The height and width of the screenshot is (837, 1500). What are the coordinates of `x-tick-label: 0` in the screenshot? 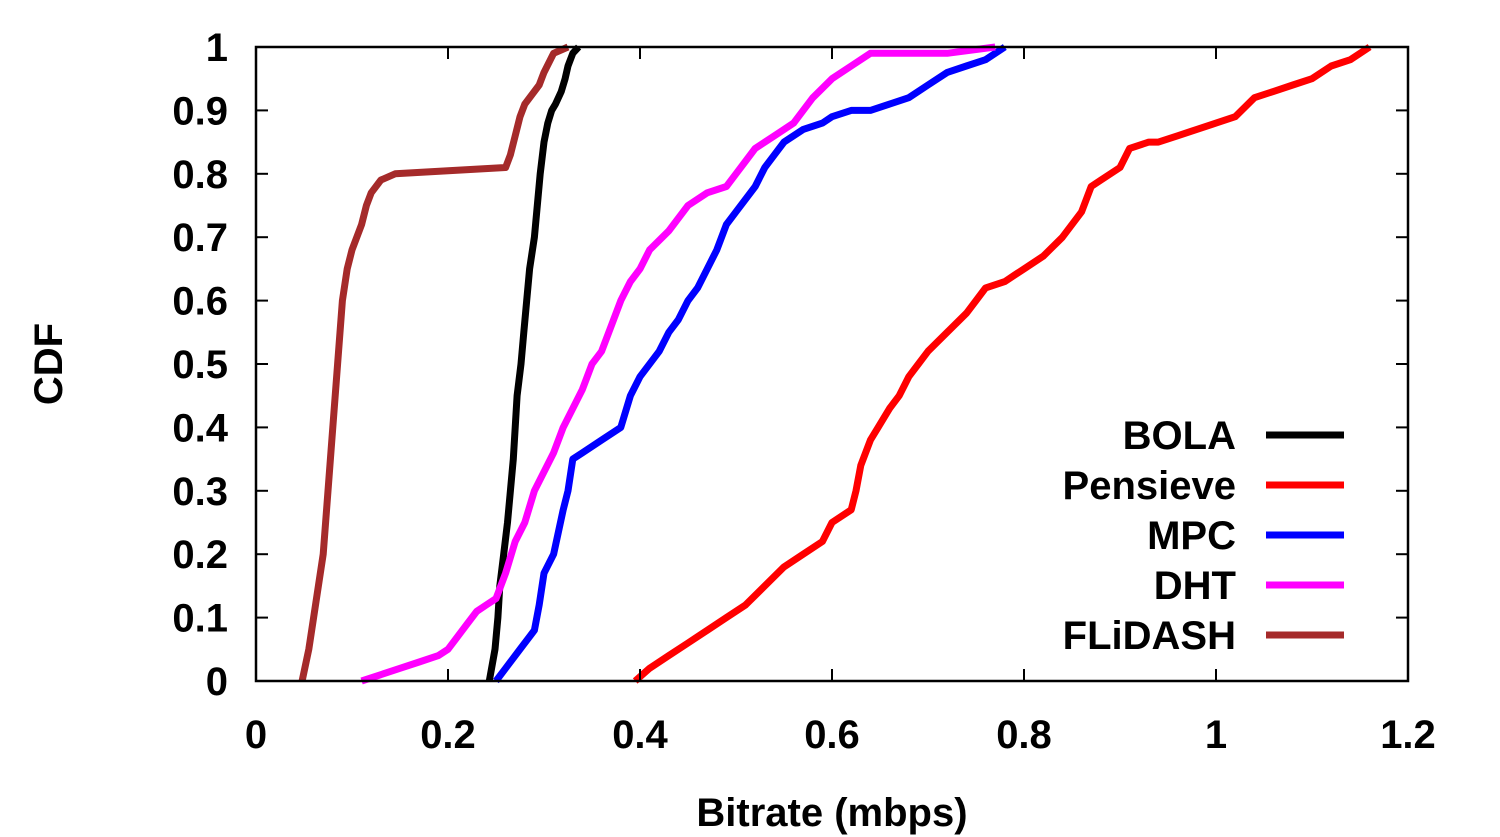 It's located at (256, 735).